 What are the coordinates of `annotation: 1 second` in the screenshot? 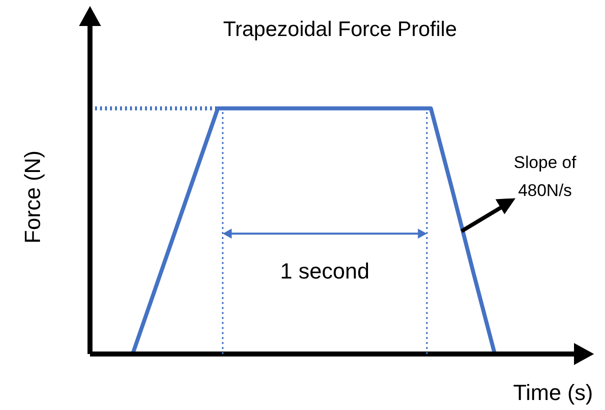 It's located at (325, 271).